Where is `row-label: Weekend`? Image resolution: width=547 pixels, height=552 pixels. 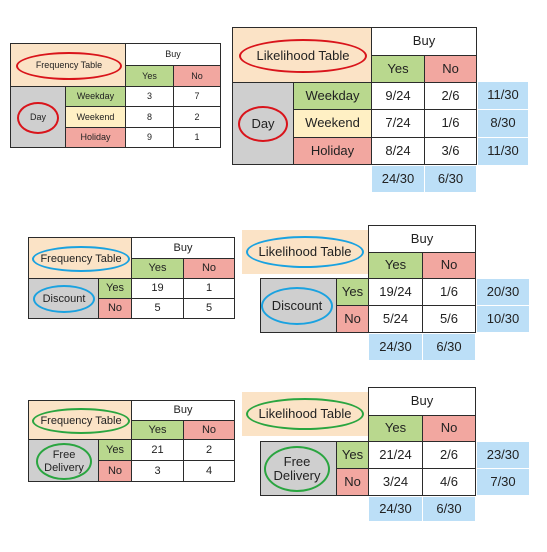 row-label: Weekend is located at coordinates (332, 123).